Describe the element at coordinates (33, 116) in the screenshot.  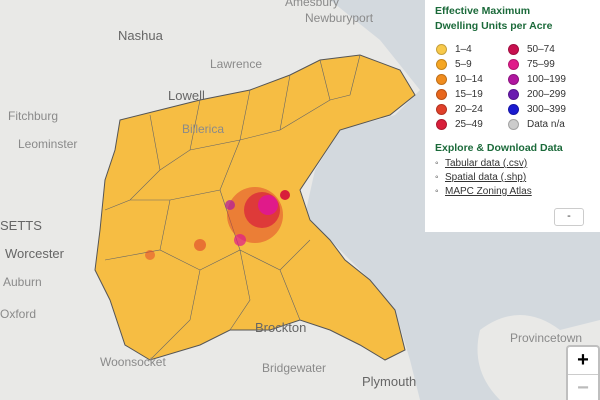
I see `place: Fitchburg` at that location.